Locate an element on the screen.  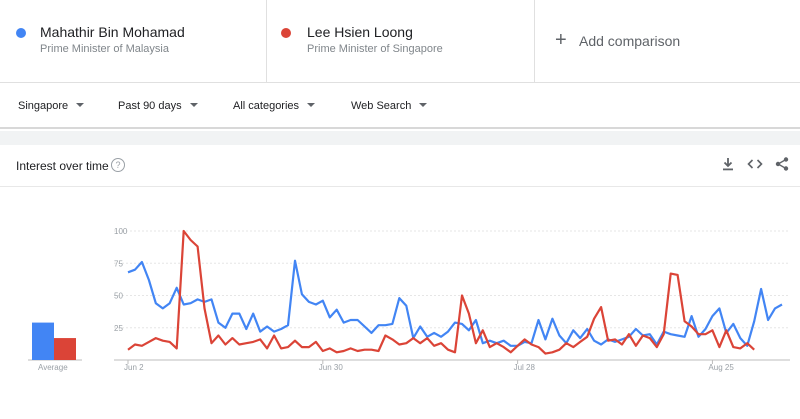
add-comparison-button: + Add comparison is located at coordinates (667, 41).